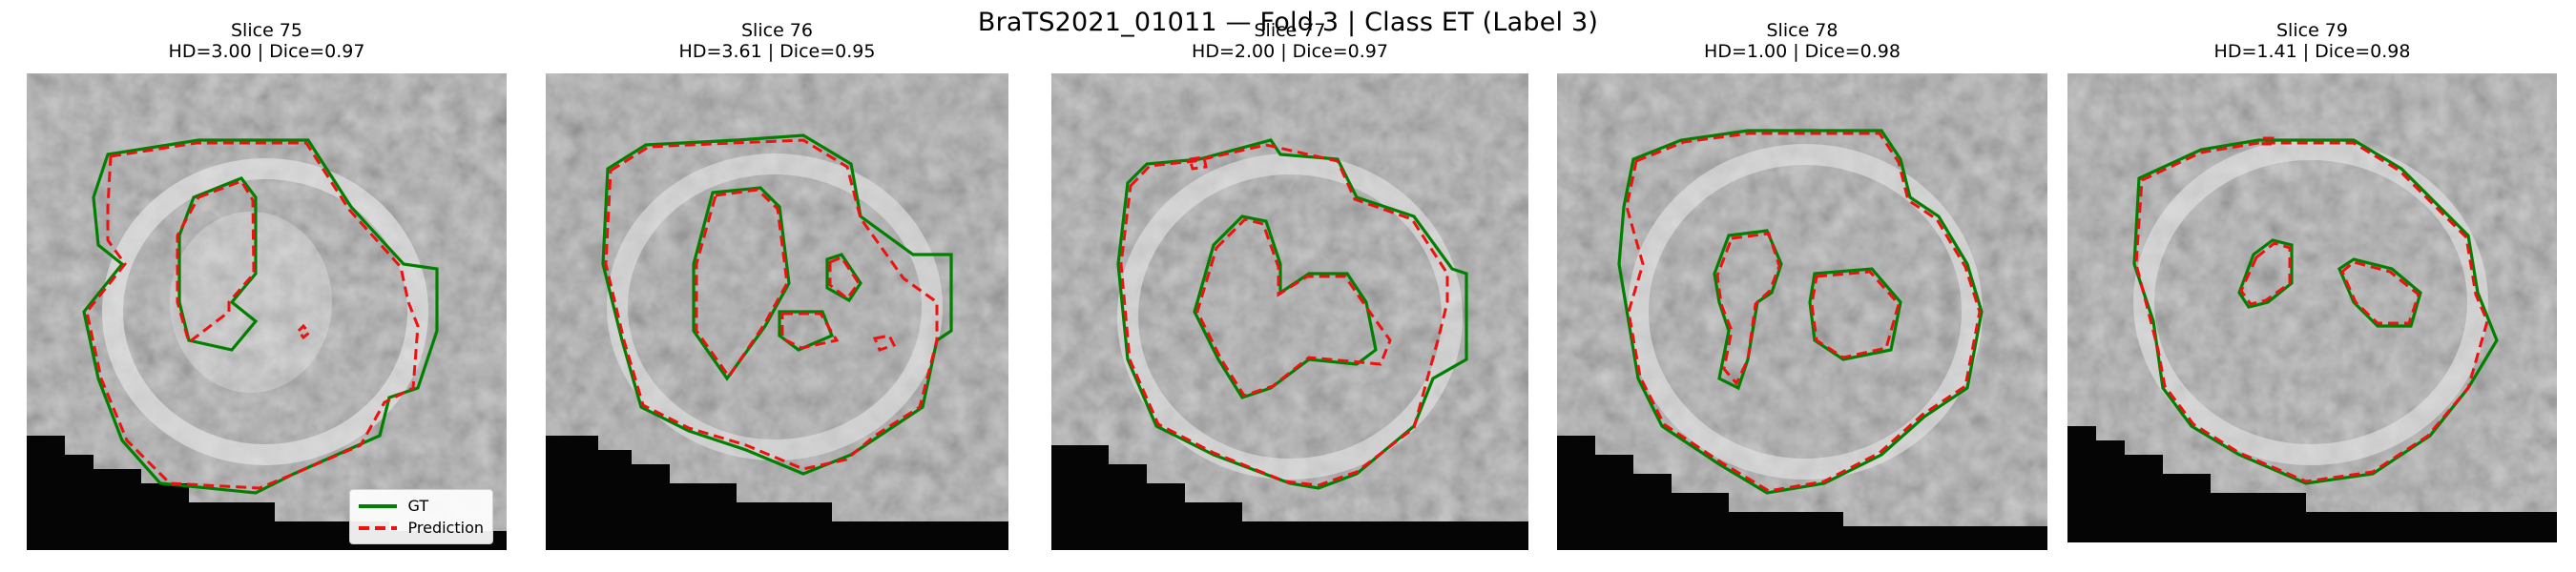 Image resolution: width=2576 pixels, height=572 pixels. What do you see at coordinates (418, 506) in the screenshot?
I see `legend-gt-label: GT` at bounding box center [418, 506].